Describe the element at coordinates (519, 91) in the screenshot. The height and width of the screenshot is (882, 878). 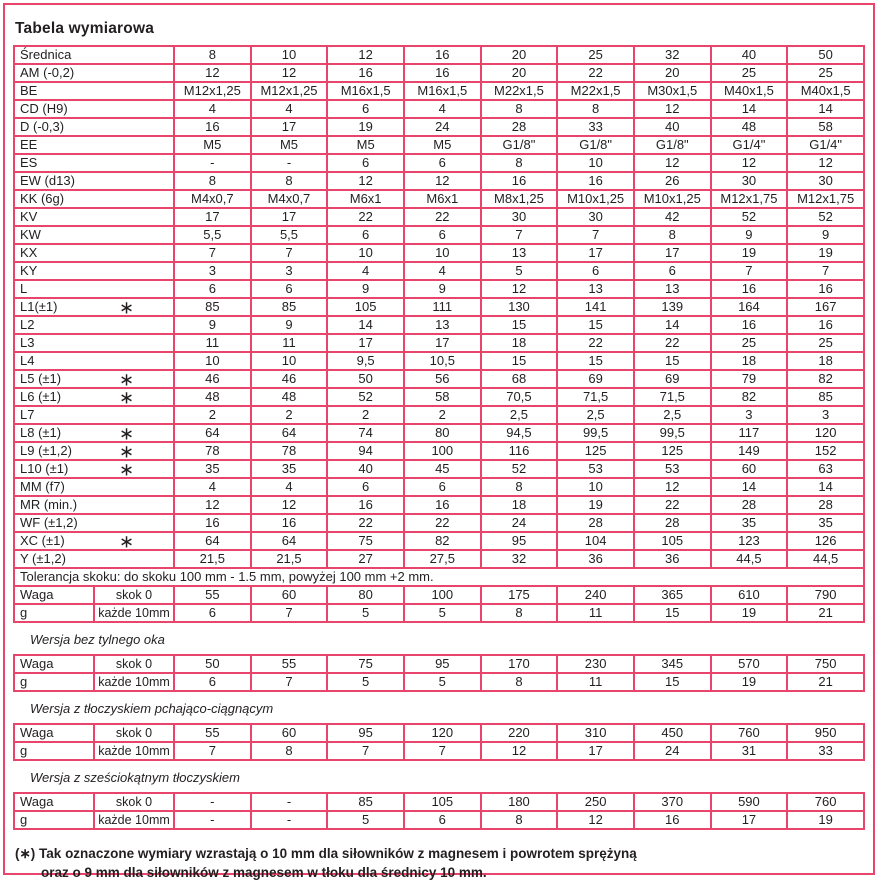
I see `table-cell: M22x1,5` at that location.